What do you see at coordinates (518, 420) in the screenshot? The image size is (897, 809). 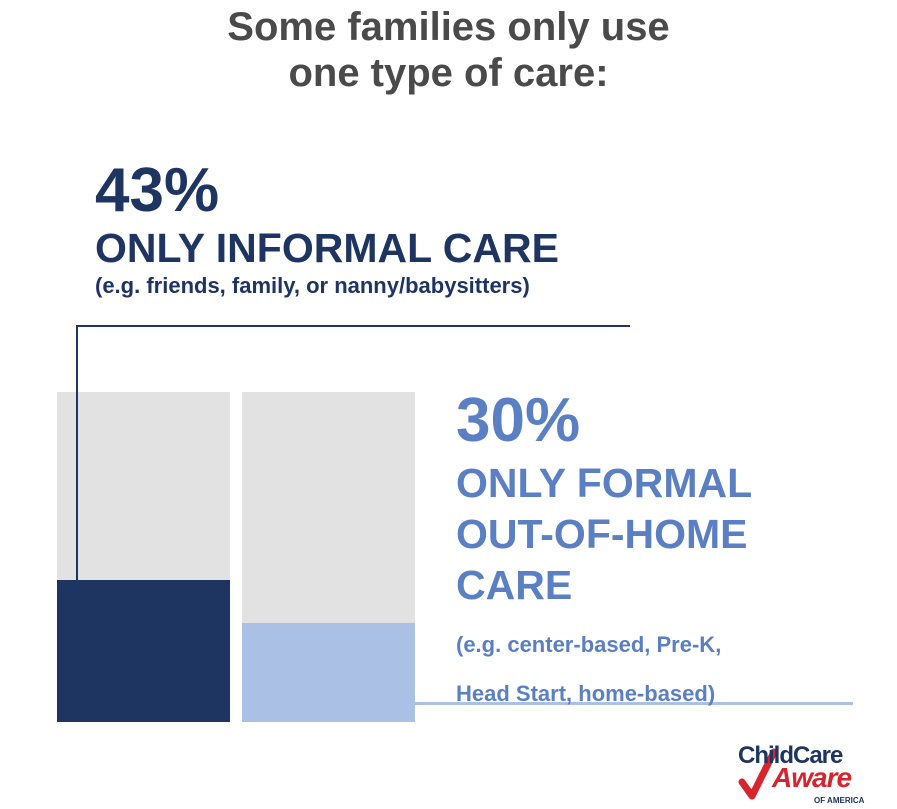 I see `stat-formal-value: 30%` at bounding box center [518, 420].